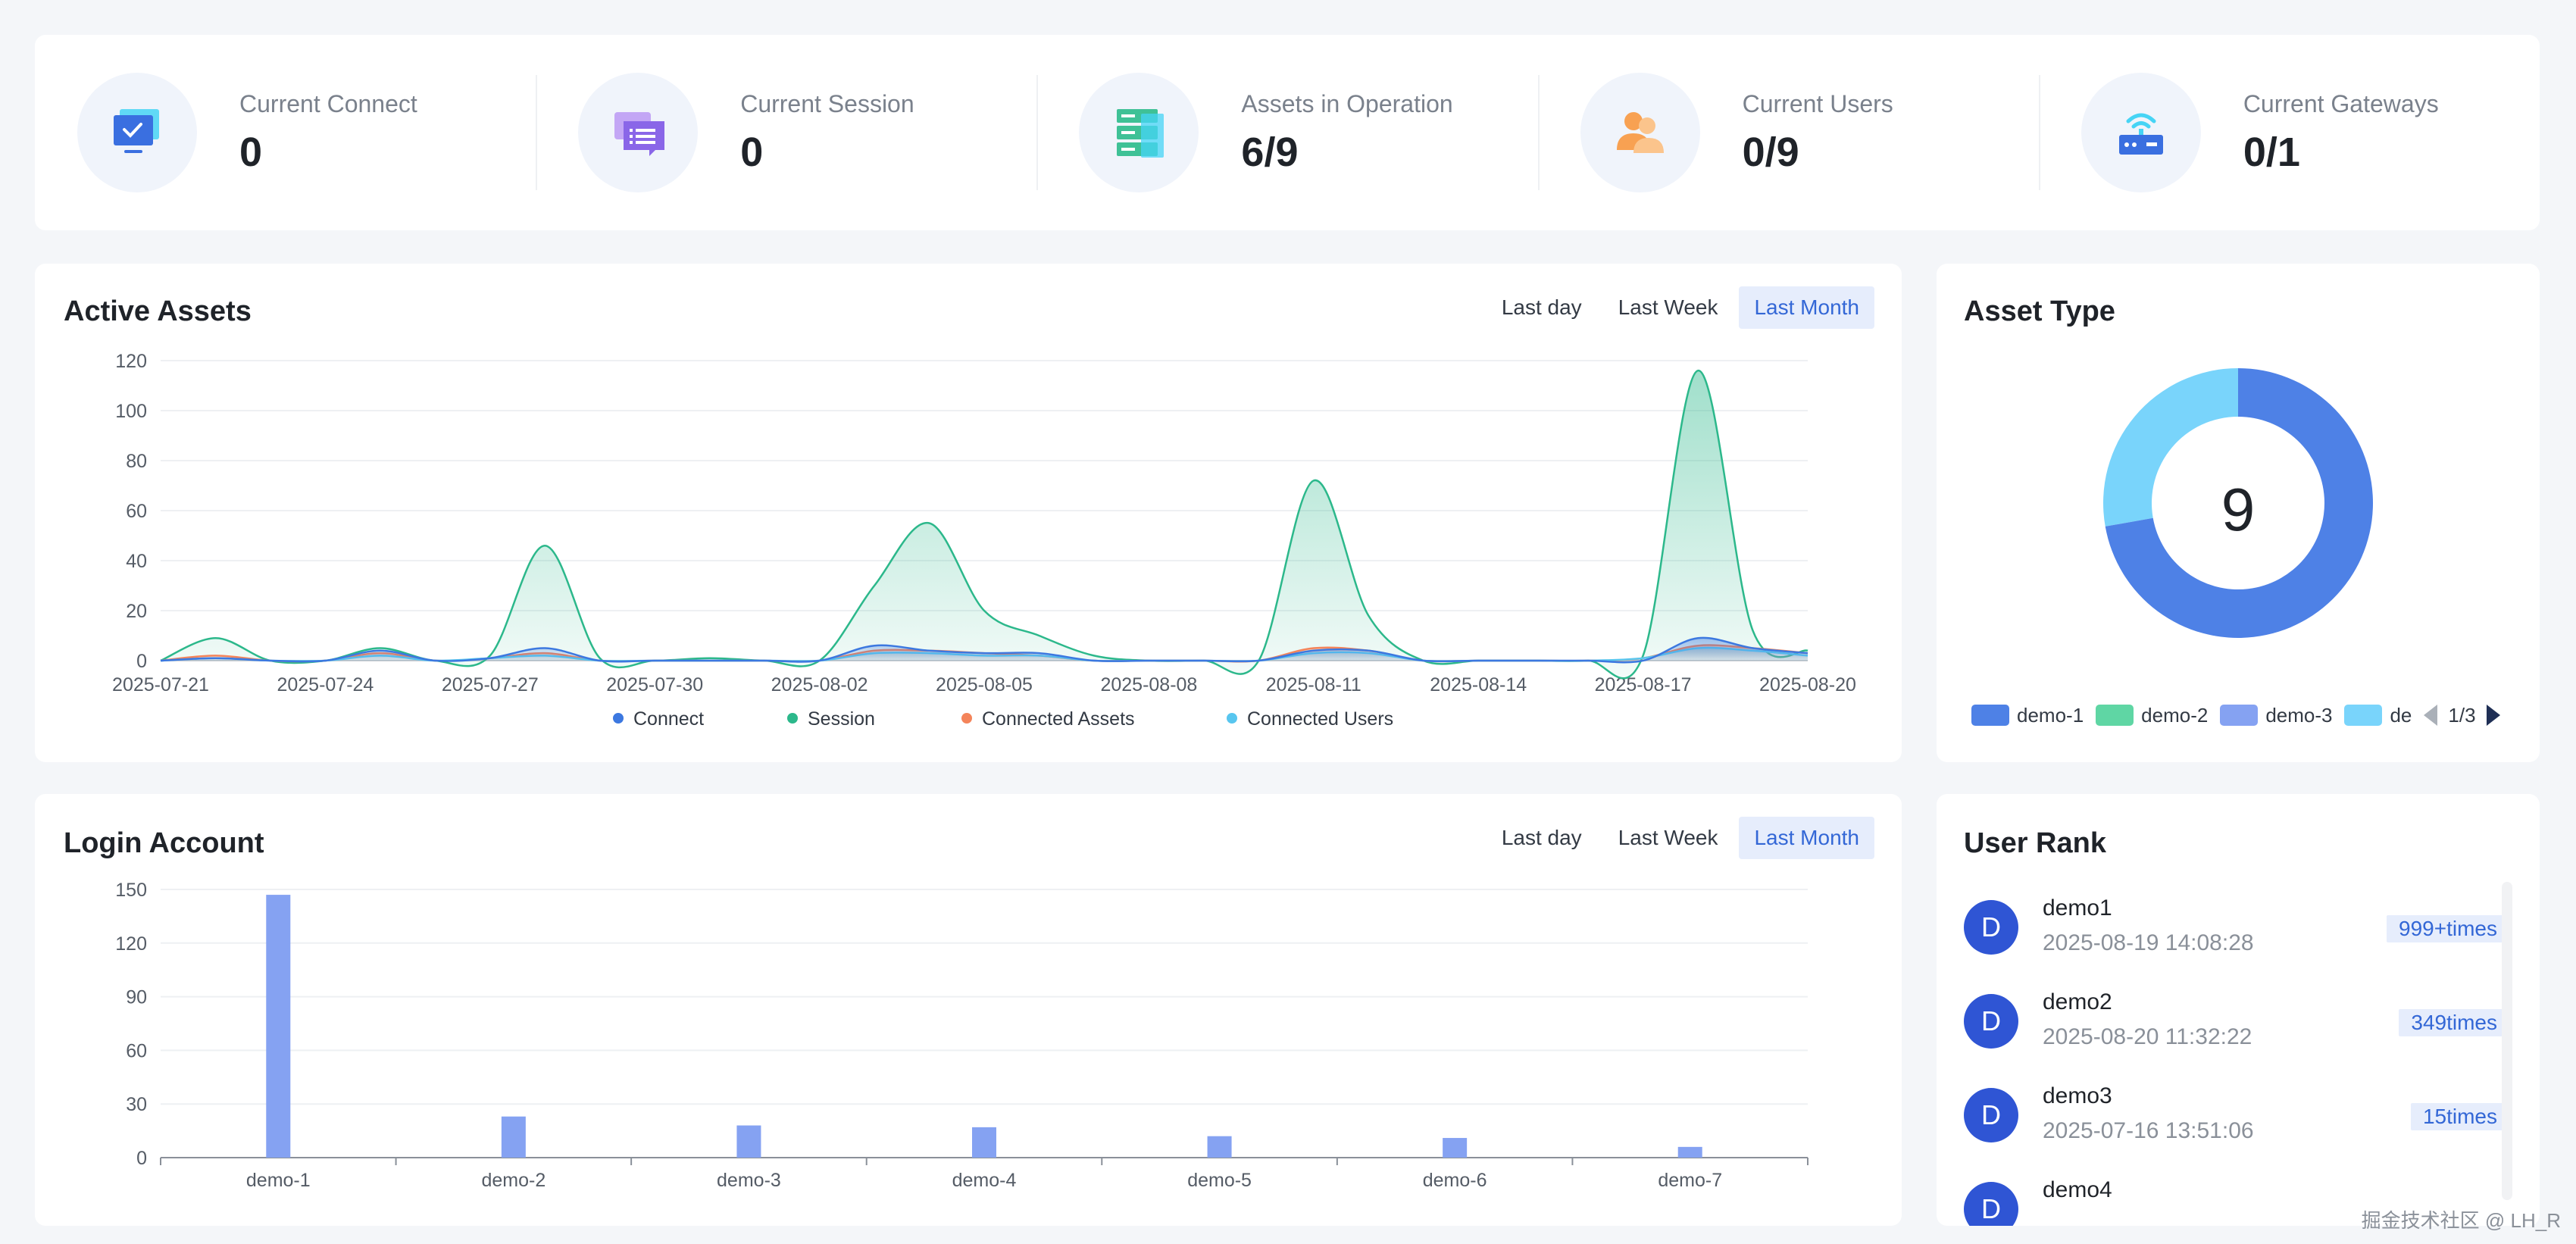 The height and width of the screenshot is (1244, 2576). What do you see at coordinates (2238, 509) in the screenshot?
I see `donut-total: 9` at bounding box center [2238, 509].